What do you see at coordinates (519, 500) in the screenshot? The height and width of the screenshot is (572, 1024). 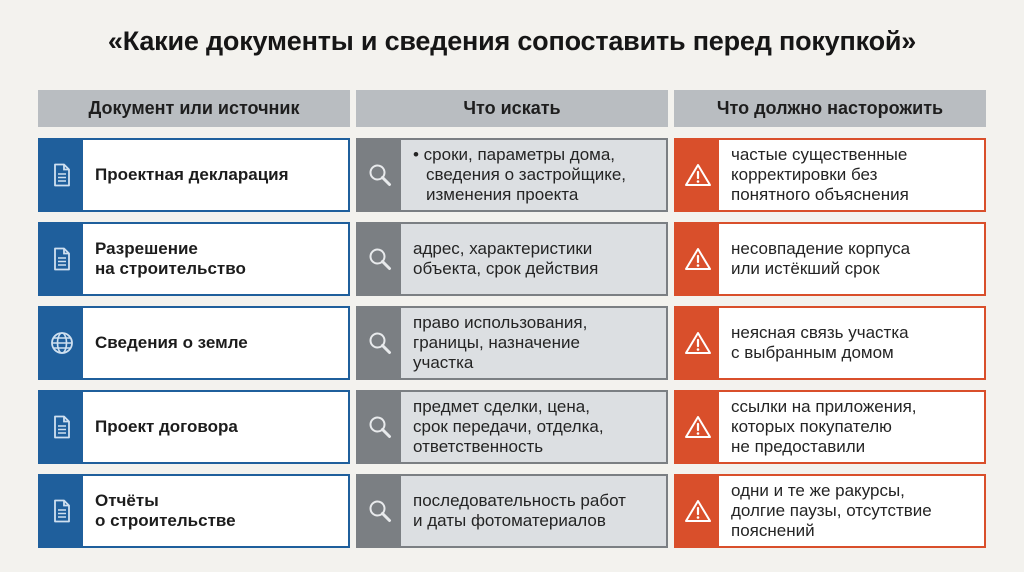 I see `text-line: последовательность работ` at bounding box center [519, 500].